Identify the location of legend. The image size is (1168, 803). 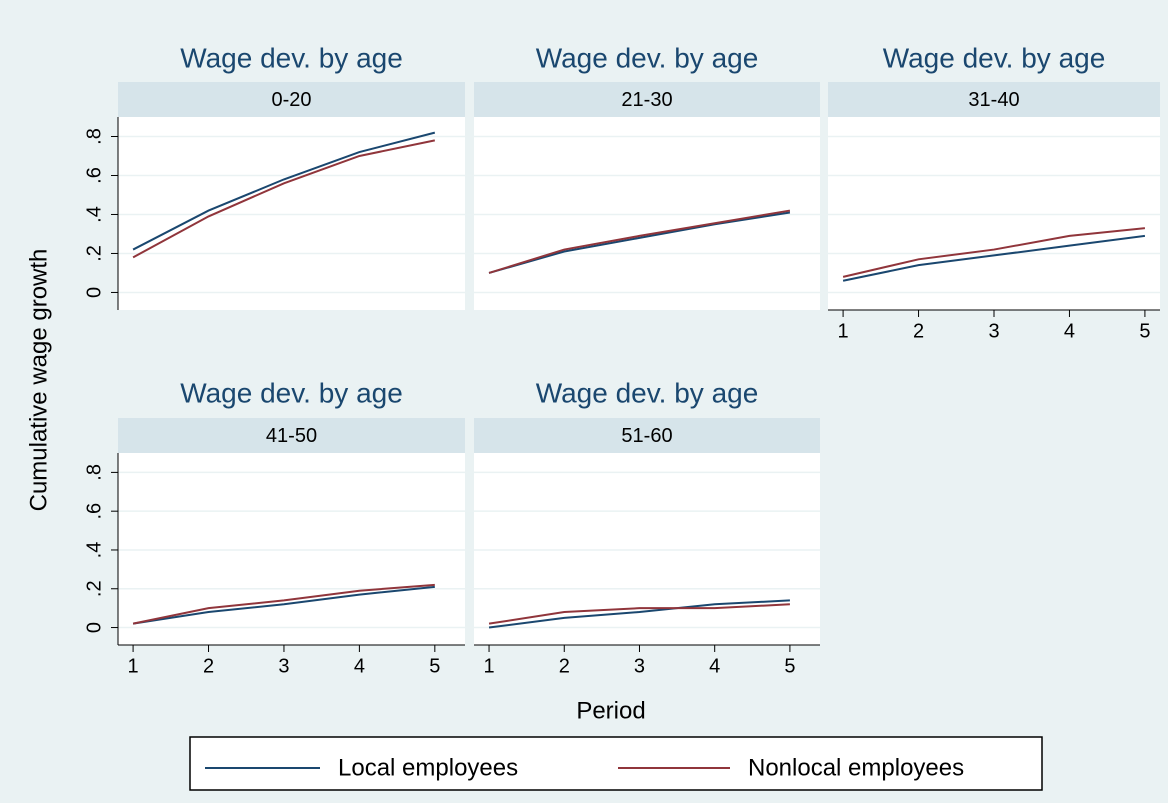
(616, 763).